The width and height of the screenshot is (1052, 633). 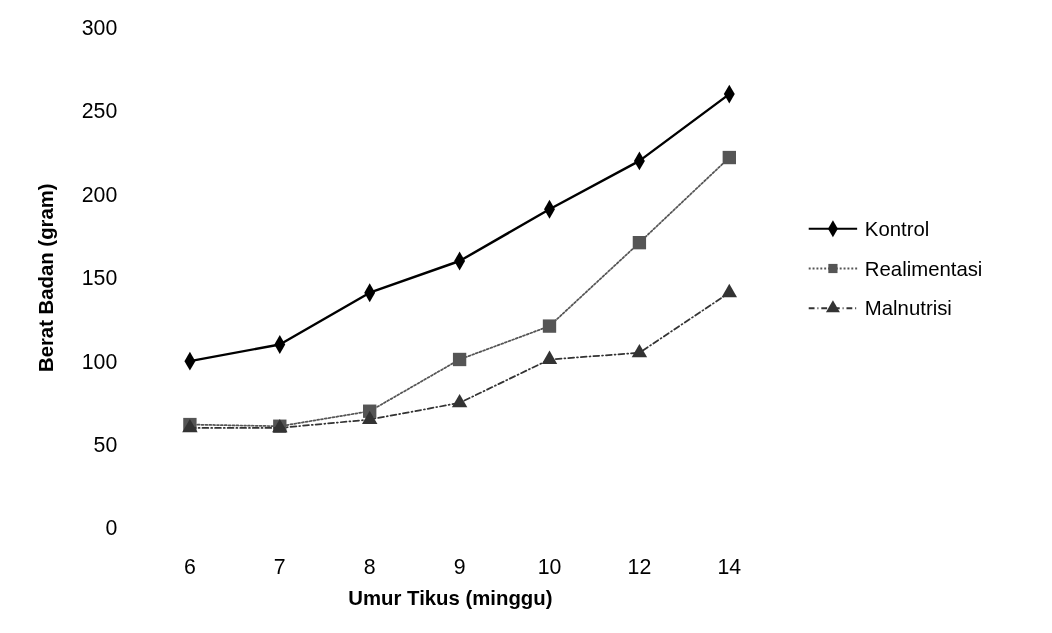 What do you see at coordinates (111, 528) in the screenshot?
I see `y-tick-label: 0` at bounding box center [111, 528].